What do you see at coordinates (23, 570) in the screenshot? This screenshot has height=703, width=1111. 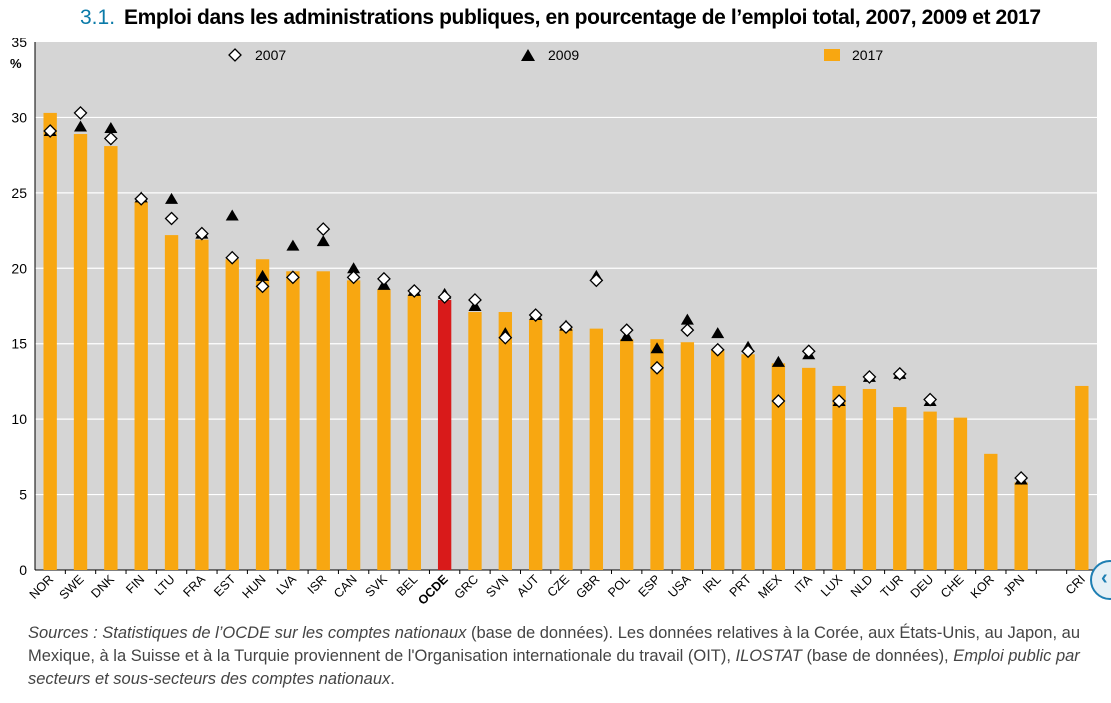 I see `y-tick-label: 0` at bounding box center [23, 570].